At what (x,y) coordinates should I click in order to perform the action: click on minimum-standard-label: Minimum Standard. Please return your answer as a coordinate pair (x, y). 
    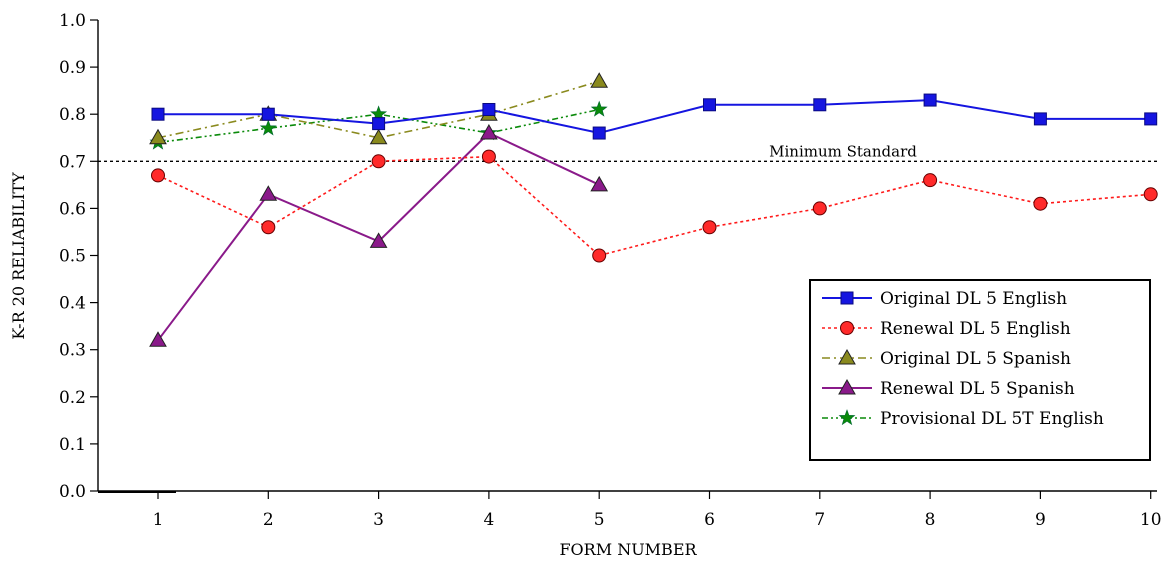
    Looking at the image, I should click on (843, 151).